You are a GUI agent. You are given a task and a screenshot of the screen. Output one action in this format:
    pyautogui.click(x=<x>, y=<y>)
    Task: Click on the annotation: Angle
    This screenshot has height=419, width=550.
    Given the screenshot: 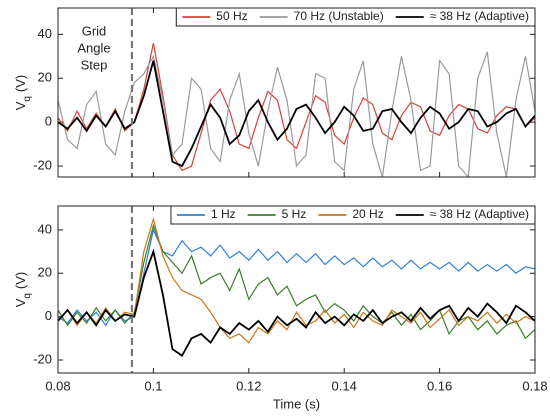 What is the action you would take?
    pyautogui.click(x=93, y=47)
    